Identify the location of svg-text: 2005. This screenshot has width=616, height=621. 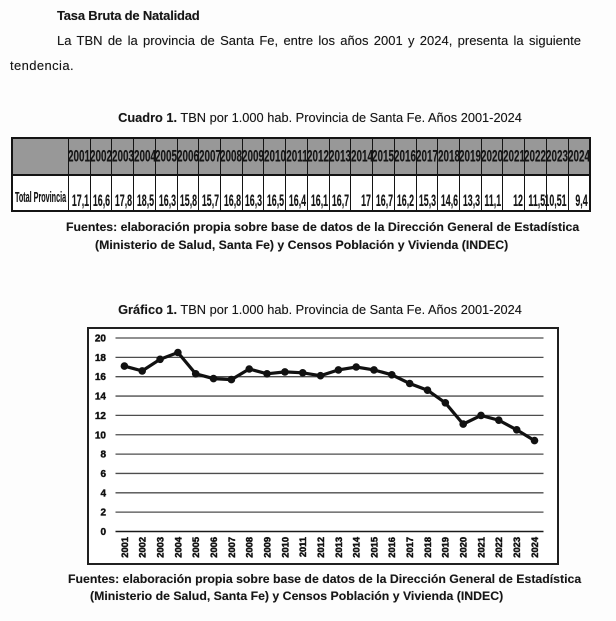
(196, 547).